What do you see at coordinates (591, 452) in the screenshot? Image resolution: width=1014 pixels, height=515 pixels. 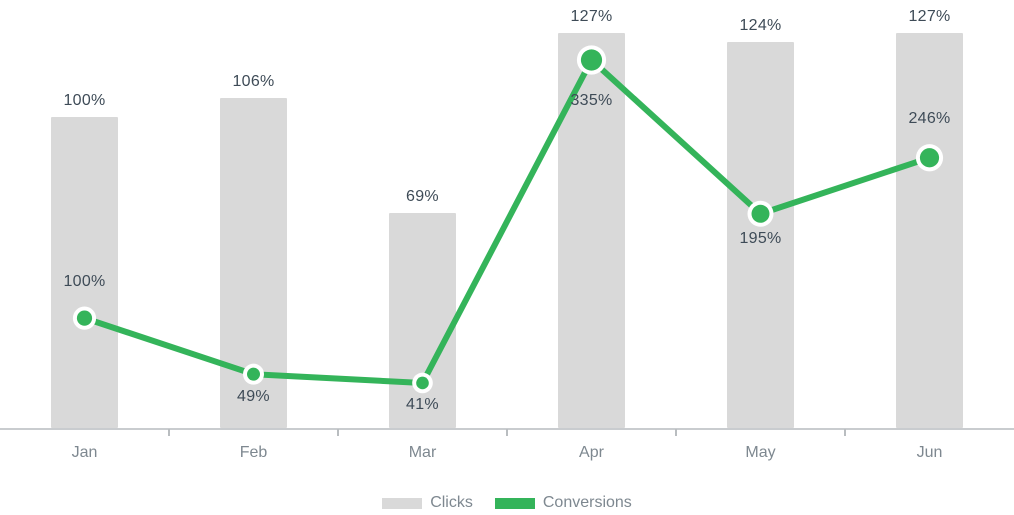 I see `x-label-apr: Apr` at bounding box center [591, 452].